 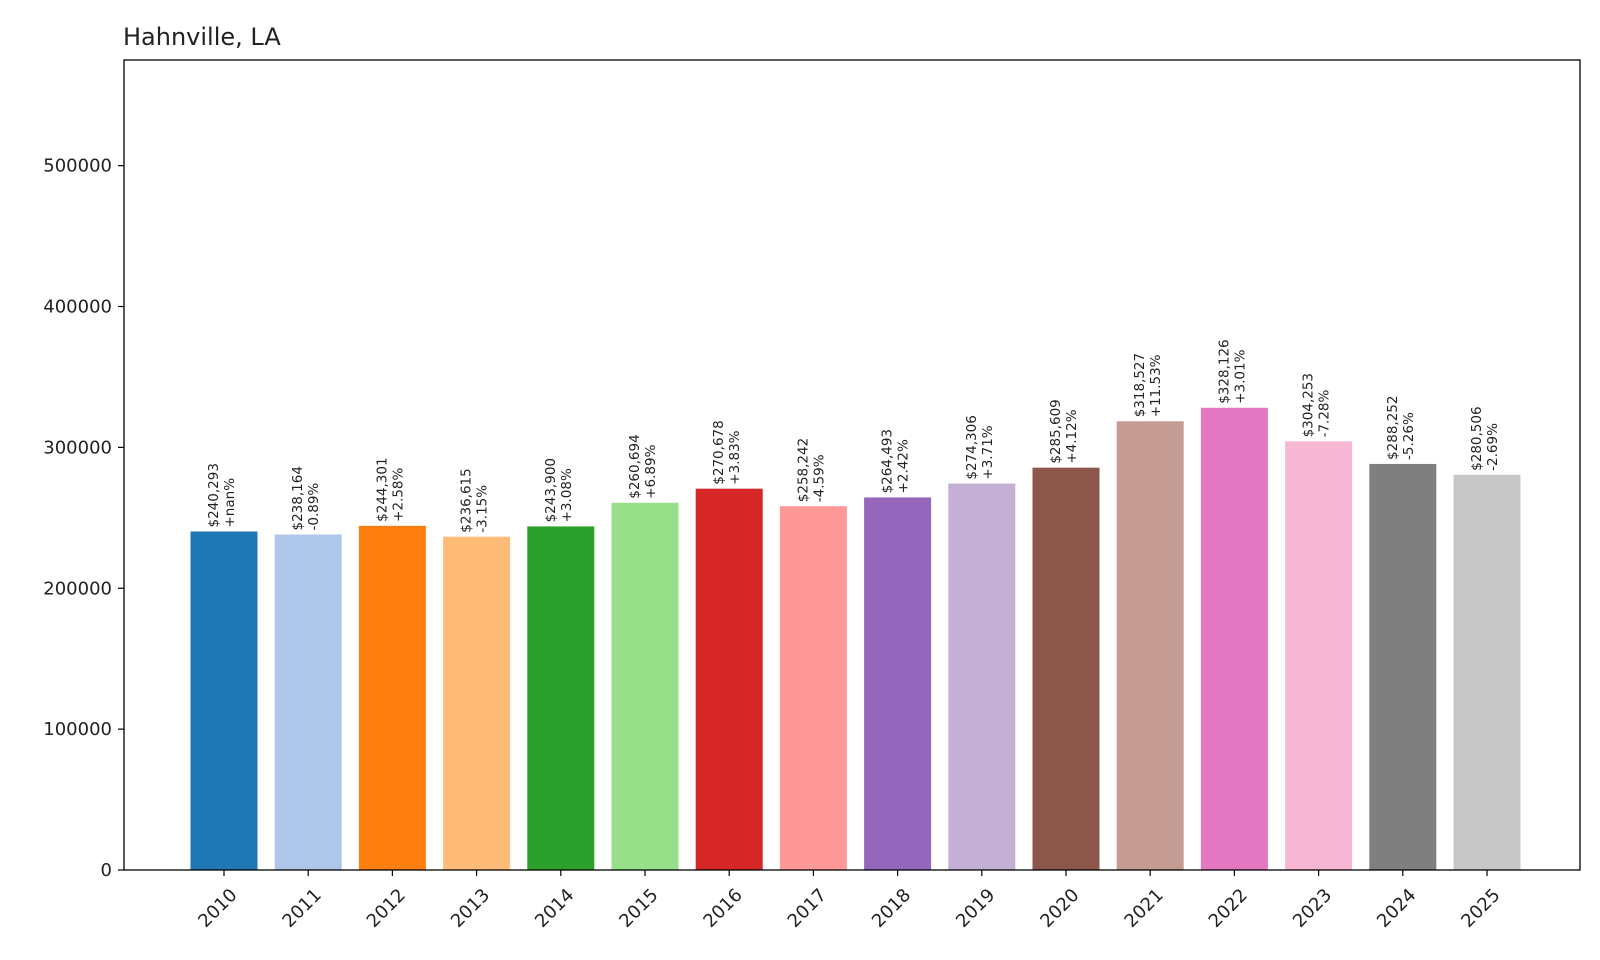 What do you see at coordinates (77, 447) in the screenshot?
I see `y-tick-label: 300000` at bounding box center [77, 447].